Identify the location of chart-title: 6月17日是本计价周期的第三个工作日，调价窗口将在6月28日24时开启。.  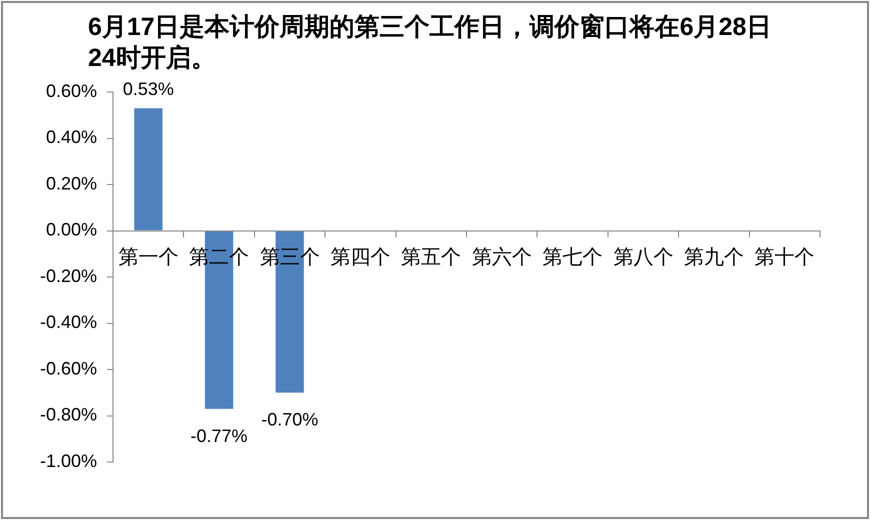
(430, 43).